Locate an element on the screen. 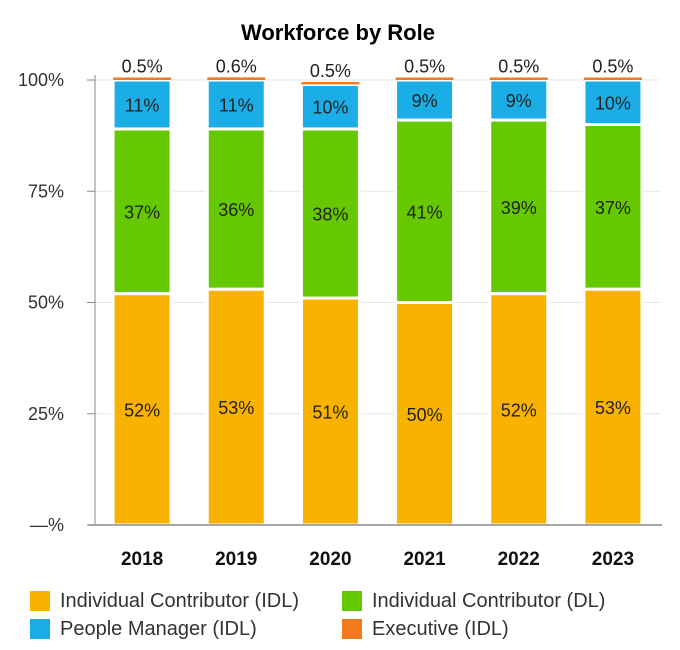  legend-item-executive: Executive (IDL) is located at coordinates (502, 629).